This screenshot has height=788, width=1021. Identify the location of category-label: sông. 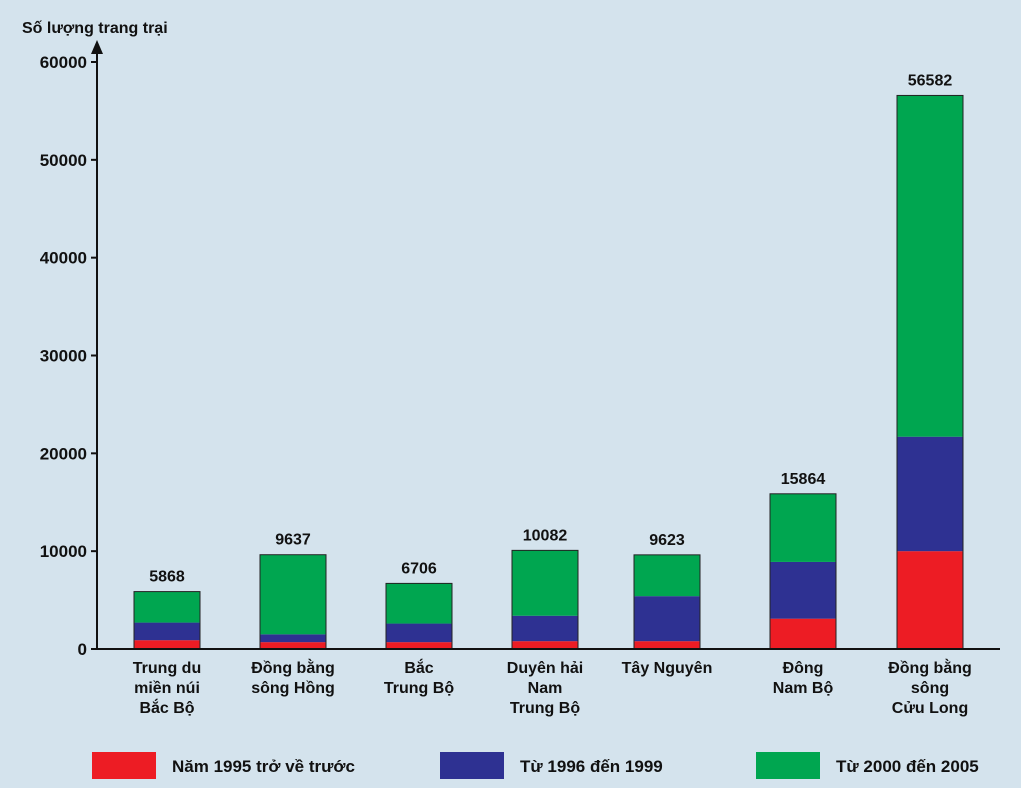
(930, 688).